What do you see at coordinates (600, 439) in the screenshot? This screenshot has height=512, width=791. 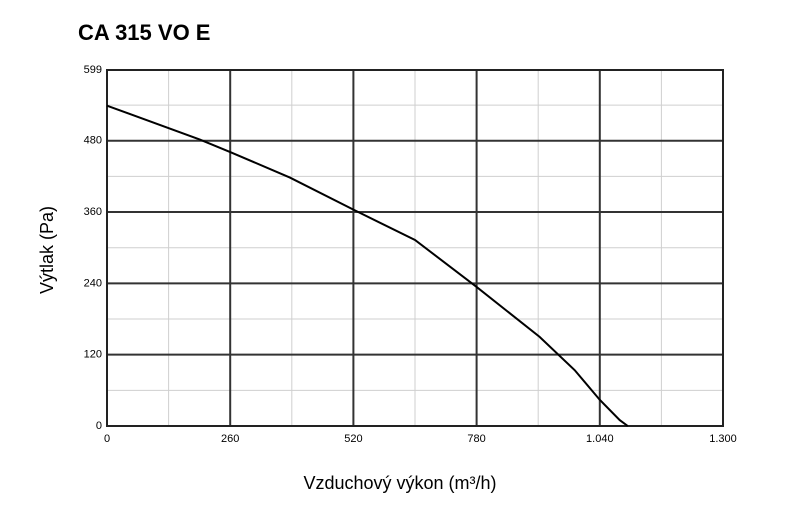 I see `x-tick-label: 1.040` at bounding box center [600, 439].